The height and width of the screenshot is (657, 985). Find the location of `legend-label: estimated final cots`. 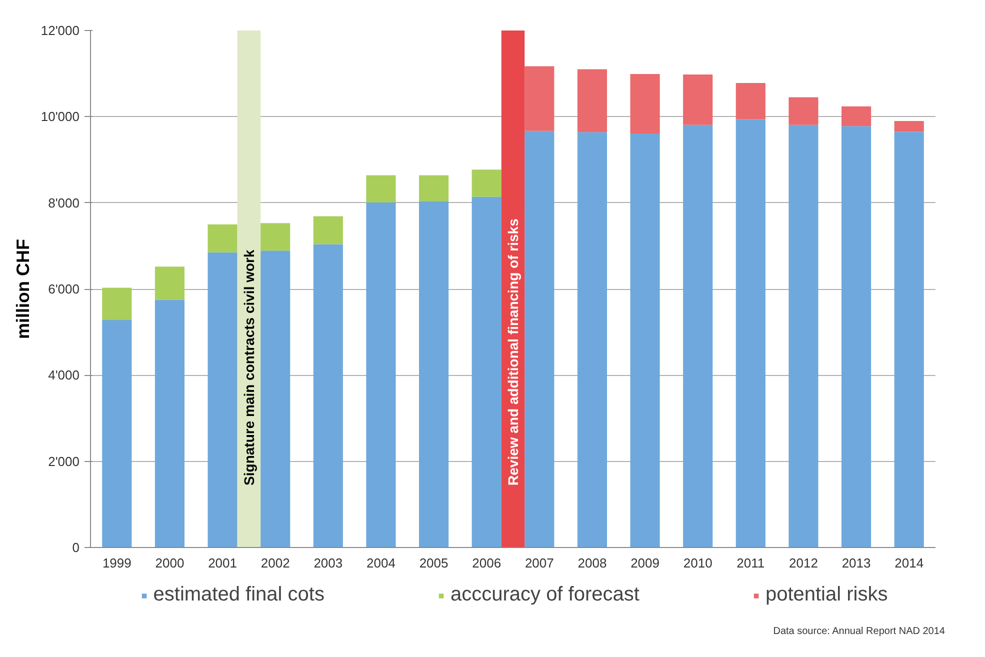

legend-label: estimated final cots is located at coordinates (238, 595).